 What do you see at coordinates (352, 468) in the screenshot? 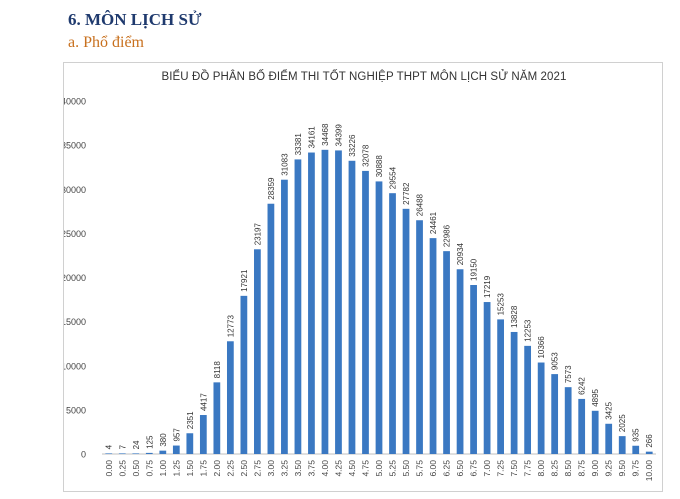
I see `x-tick-label: 4.50` at bounding box center [352, 468].